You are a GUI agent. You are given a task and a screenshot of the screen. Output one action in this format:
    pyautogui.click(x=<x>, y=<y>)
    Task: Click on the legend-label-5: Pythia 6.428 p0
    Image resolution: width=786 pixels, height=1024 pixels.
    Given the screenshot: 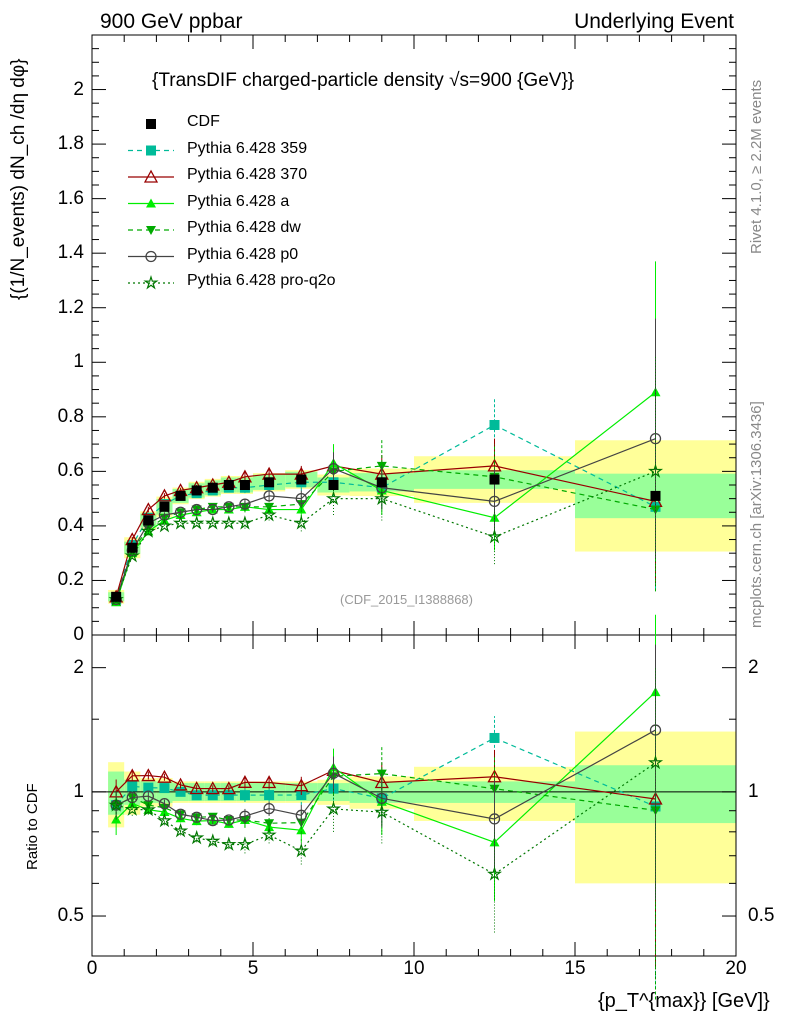 What is the action you would take?
    pyautogui.click(x=243, y=254)
    